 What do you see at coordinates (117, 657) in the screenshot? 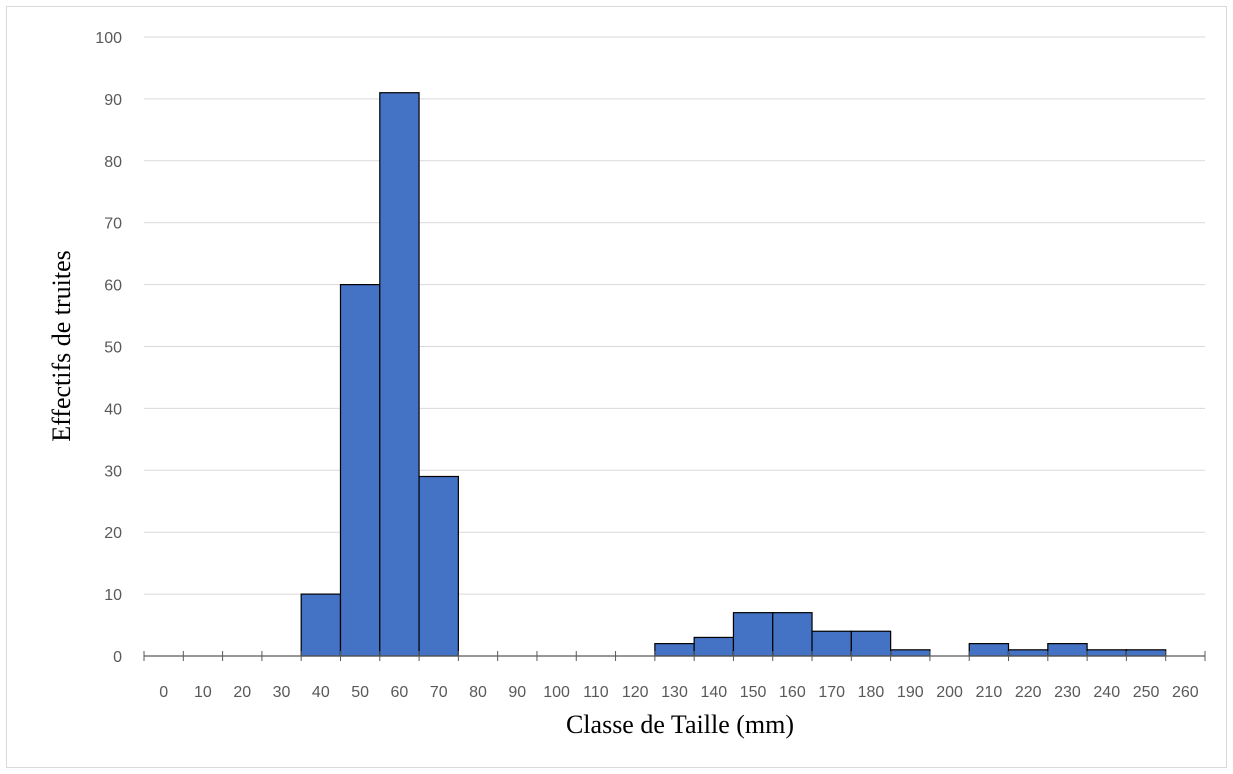
I see `y-tick-label: 0` at bounding box center [117, 657].